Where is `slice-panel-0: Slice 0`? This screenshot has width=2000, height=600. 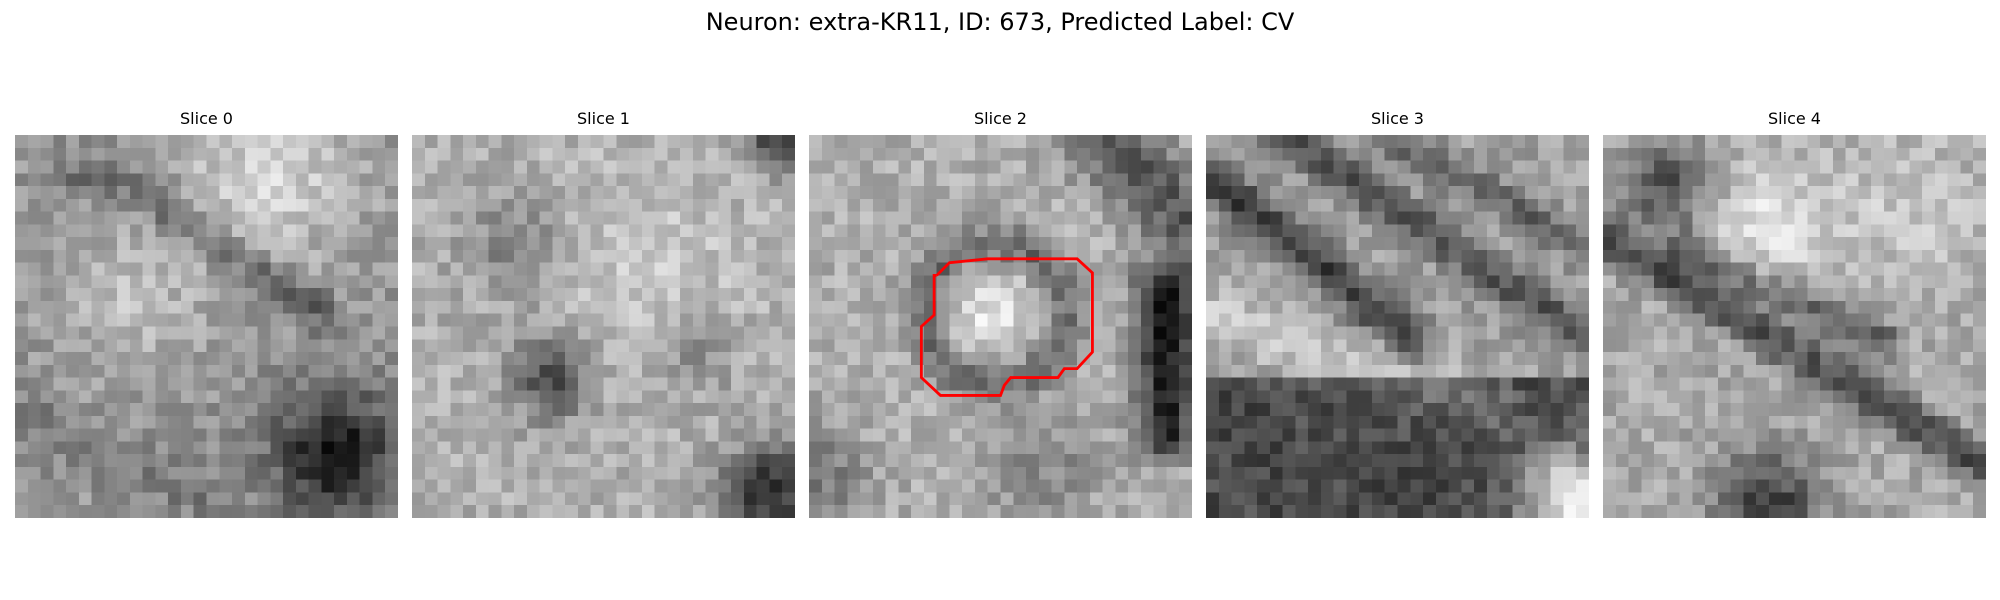
slice-panel-0: Slice 0 is located at coordinates (206, 313).